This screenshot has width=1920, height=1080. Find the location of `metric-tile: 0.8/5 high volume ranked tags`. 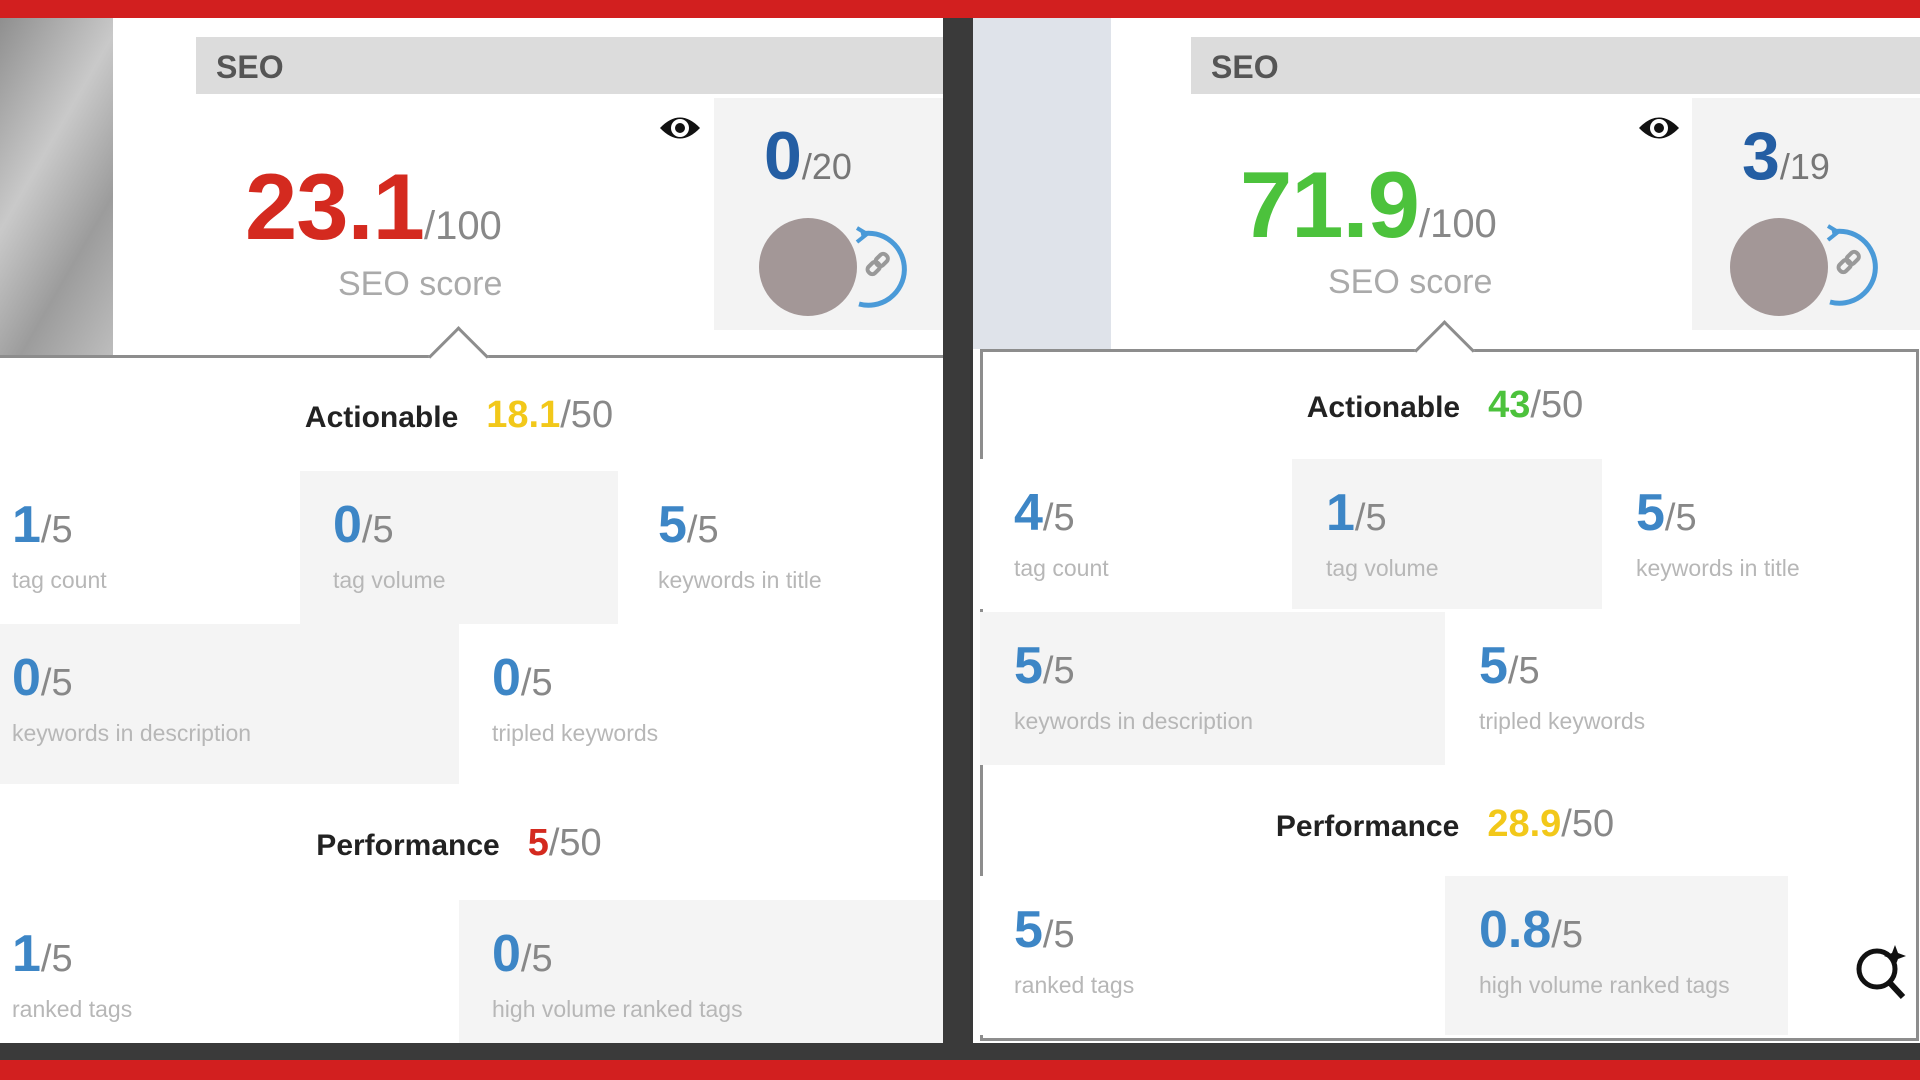

metric-tile: 0.8/5 high volume ranked tags is located at coordinates (1616, 955).